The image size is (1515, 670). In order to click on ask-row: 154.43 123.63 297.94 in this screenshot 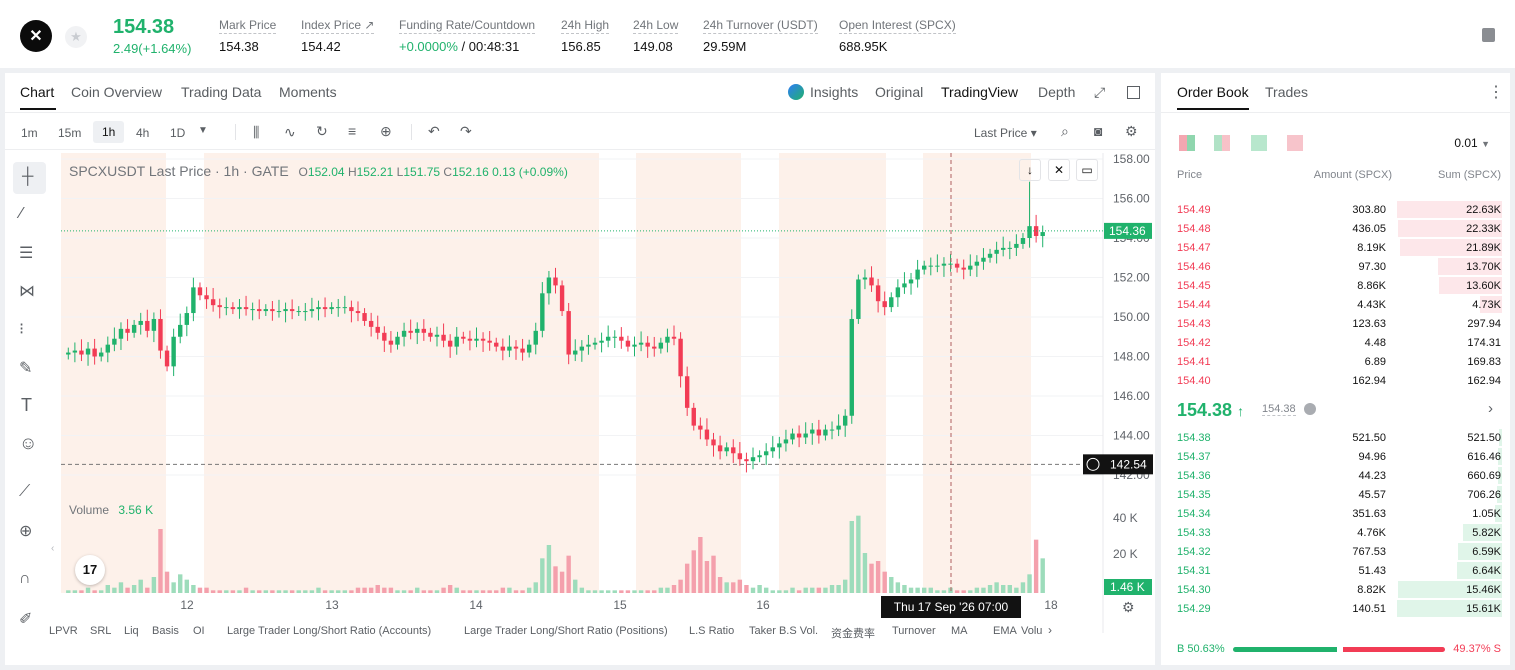, I will do `click(1335, 323)`.